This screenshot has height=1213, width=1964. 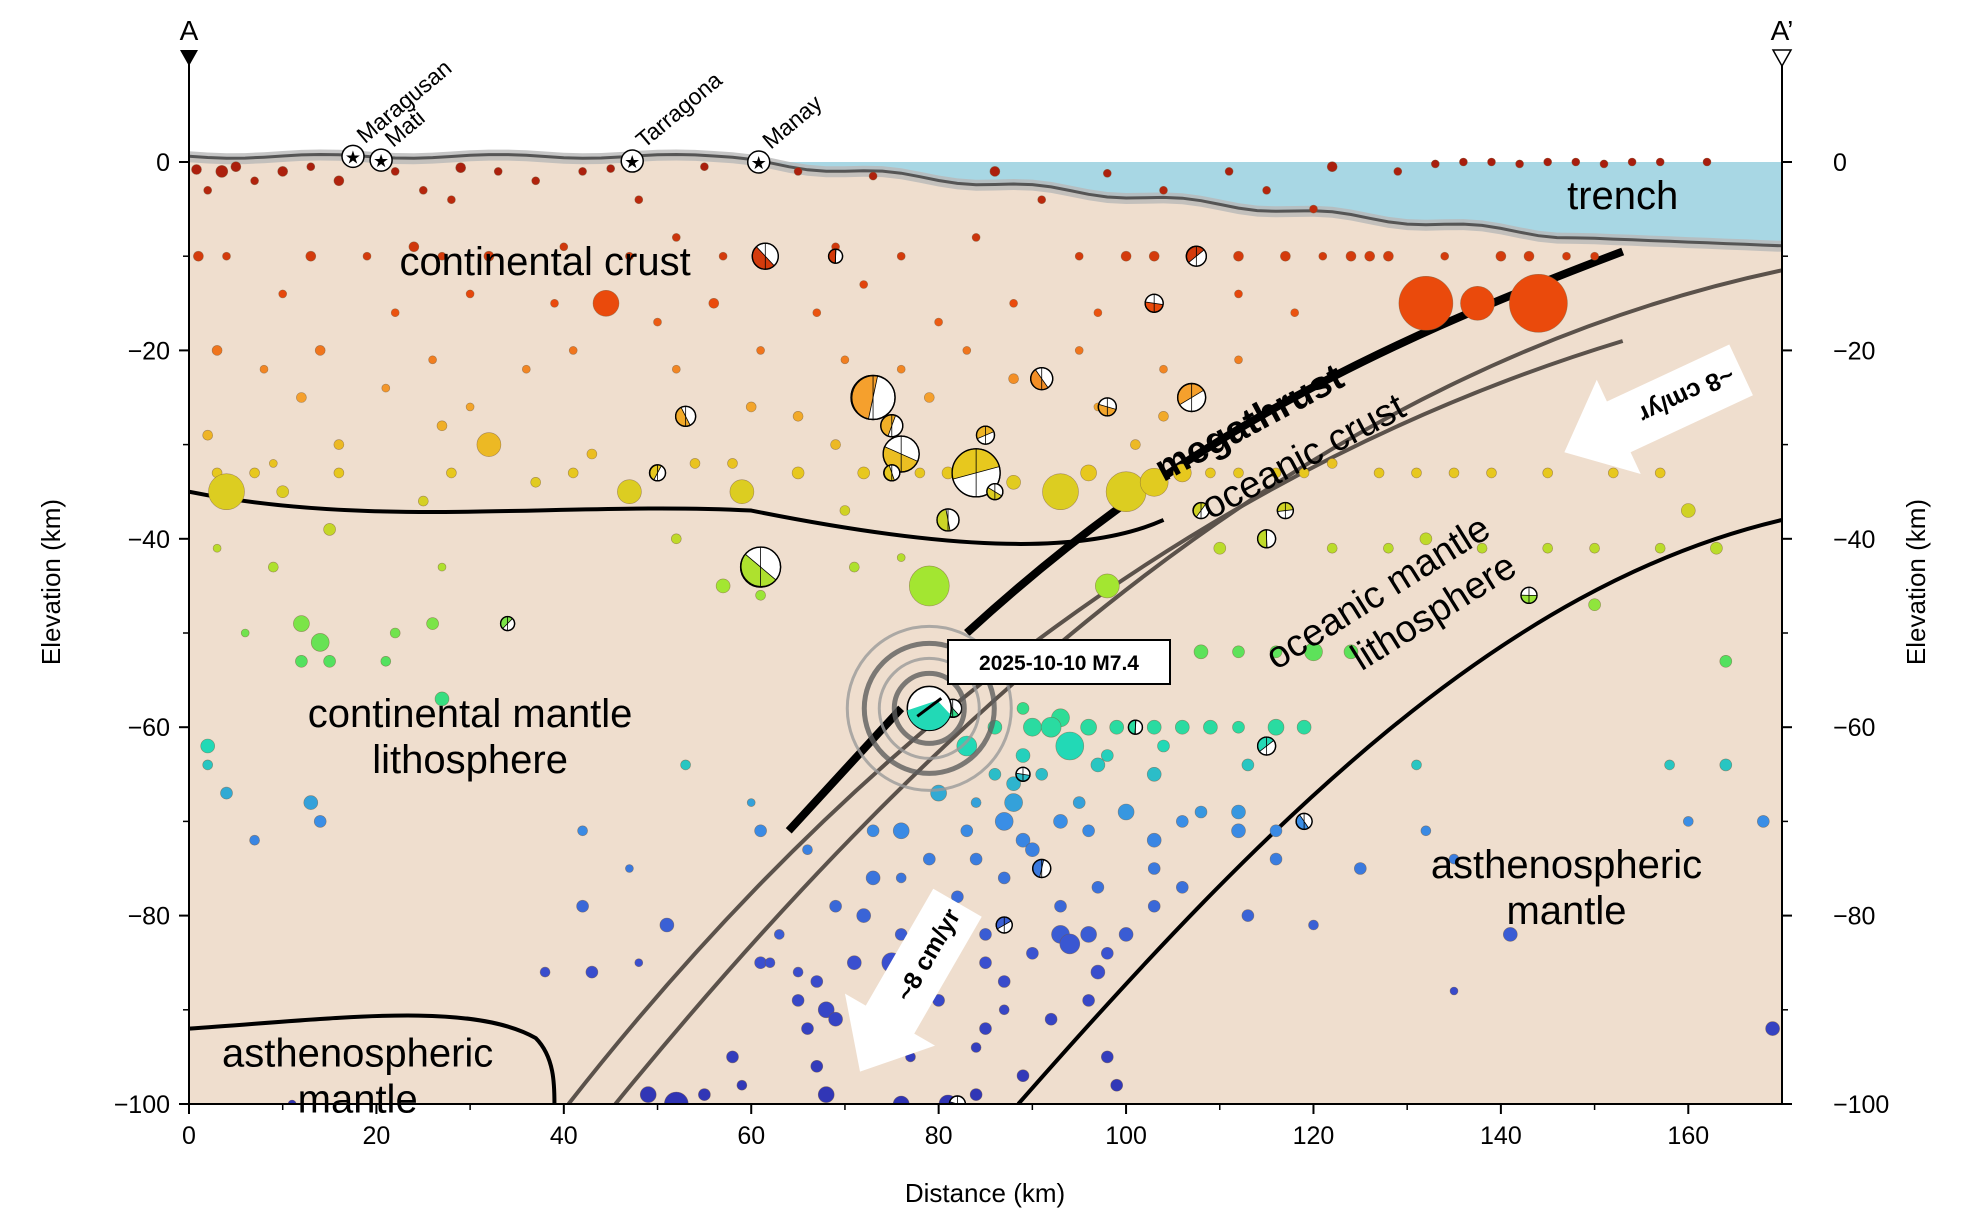 What do you see at coordinates (1688, 1136) in the screenshot?
I see `x-tick-label: 160` at bounding box center [1688, 1136].